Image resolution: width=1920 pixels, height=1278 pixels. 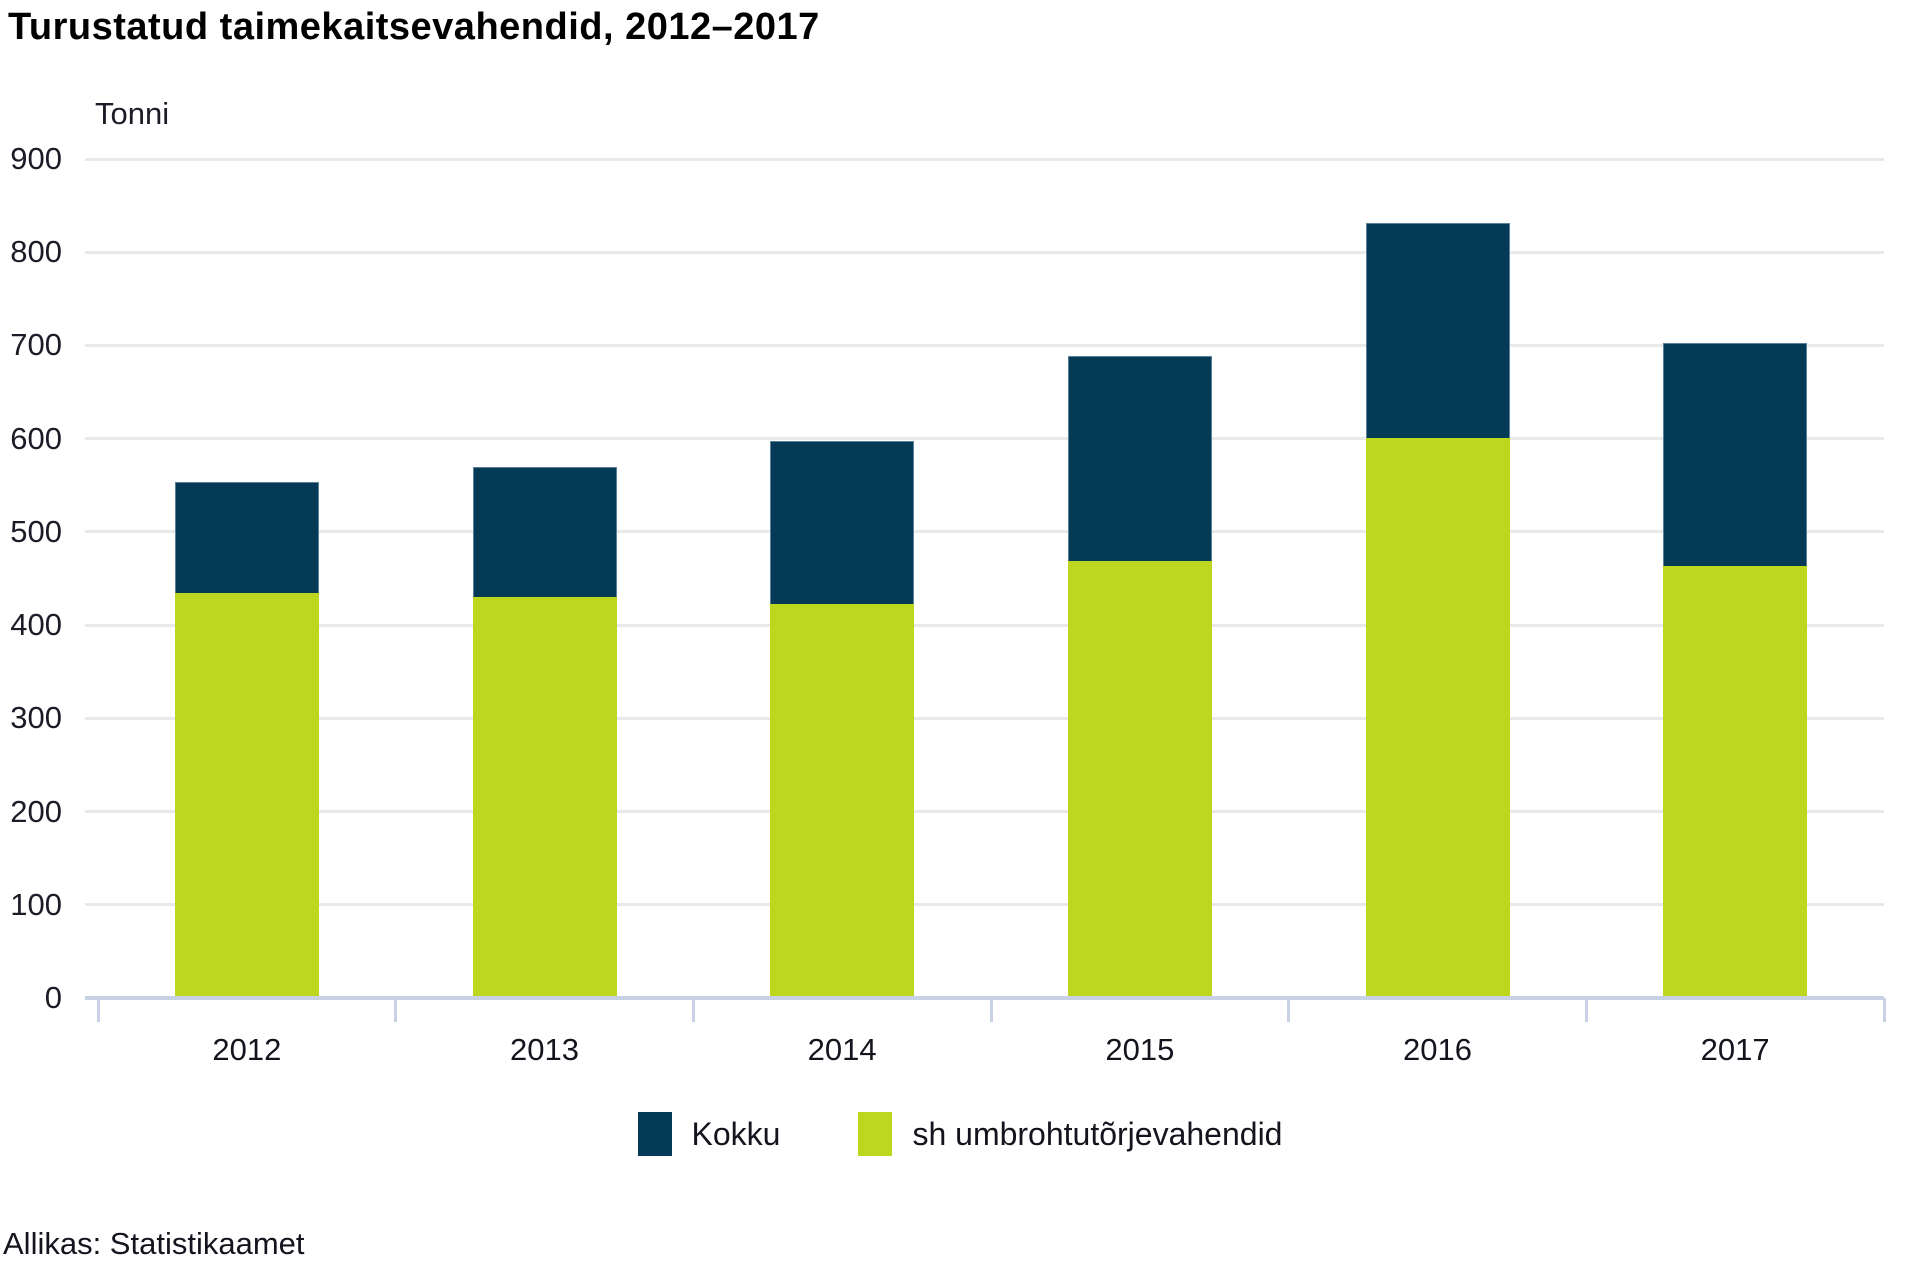 I want to click on source-note: Allikas: Statistikaamet, so click(x=154, y=1243).